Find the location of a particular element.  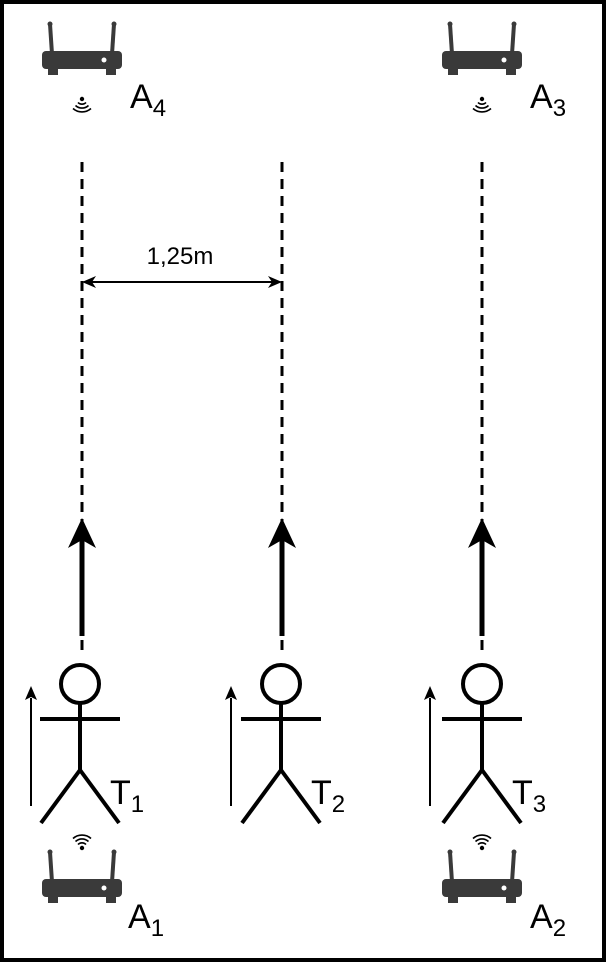

anchor-label-a4: A4 is located at coordinates (148, 100).